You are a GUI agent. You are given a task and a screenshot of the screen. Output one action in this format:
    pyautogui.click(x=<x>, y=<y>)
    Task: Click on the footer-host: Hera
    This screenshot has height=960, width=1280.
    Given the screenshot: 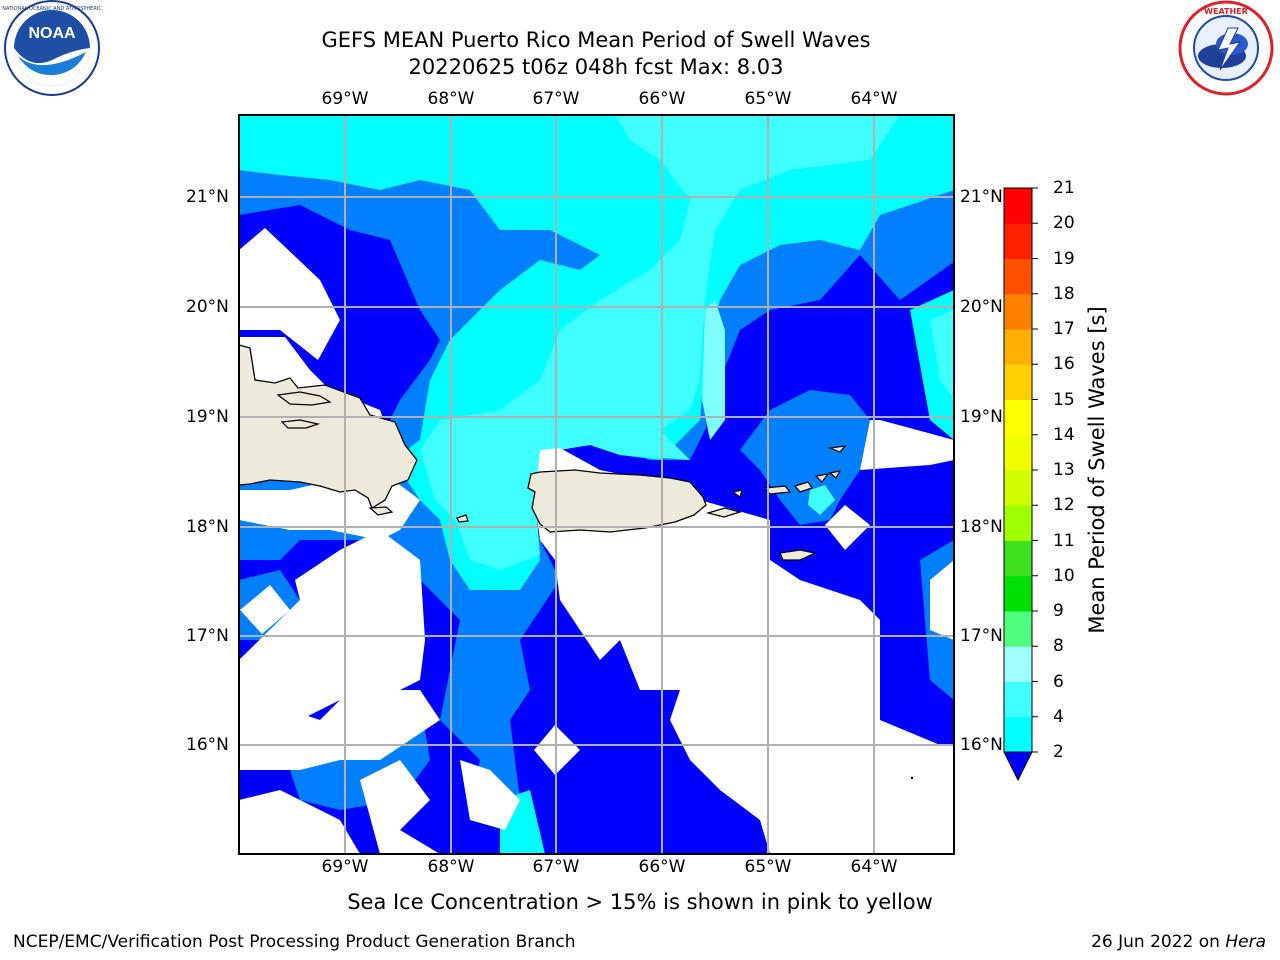 What is the action you would take?
    pyautogui.click(x=1245, y=942)
    